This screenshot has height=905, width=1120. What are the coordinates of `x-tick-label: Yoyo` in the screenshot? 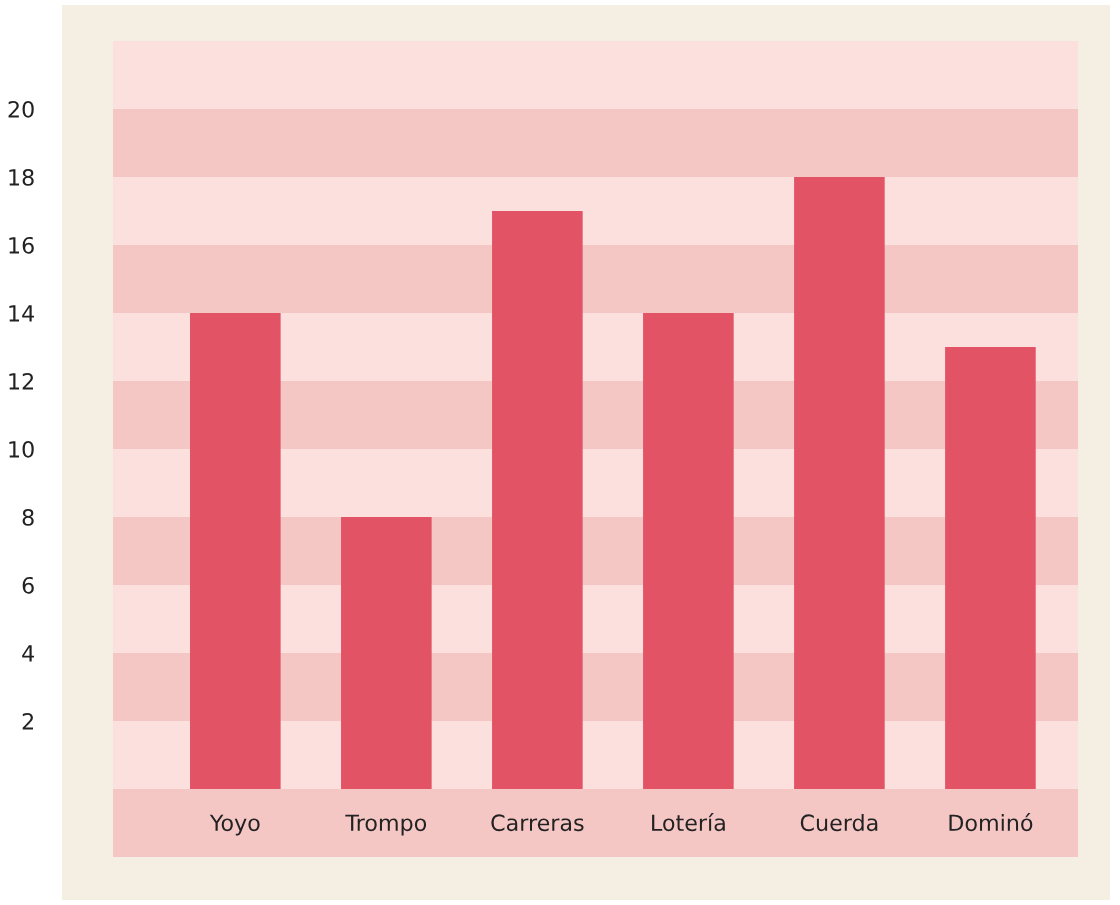 It's located at (234, 825).